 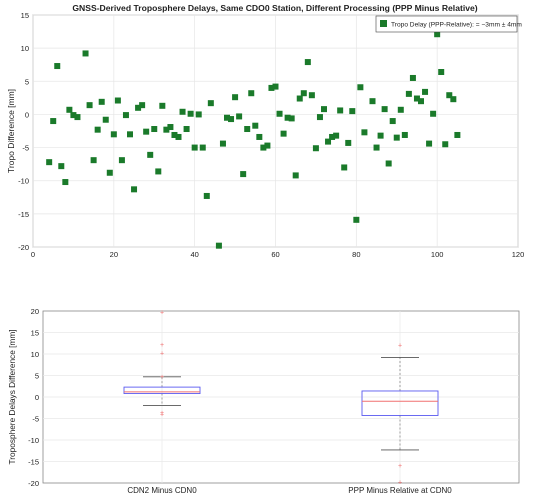 I want to click on box-y-axis-label: Troposphere Delays Difference [mm], so click(x=12, y=396).